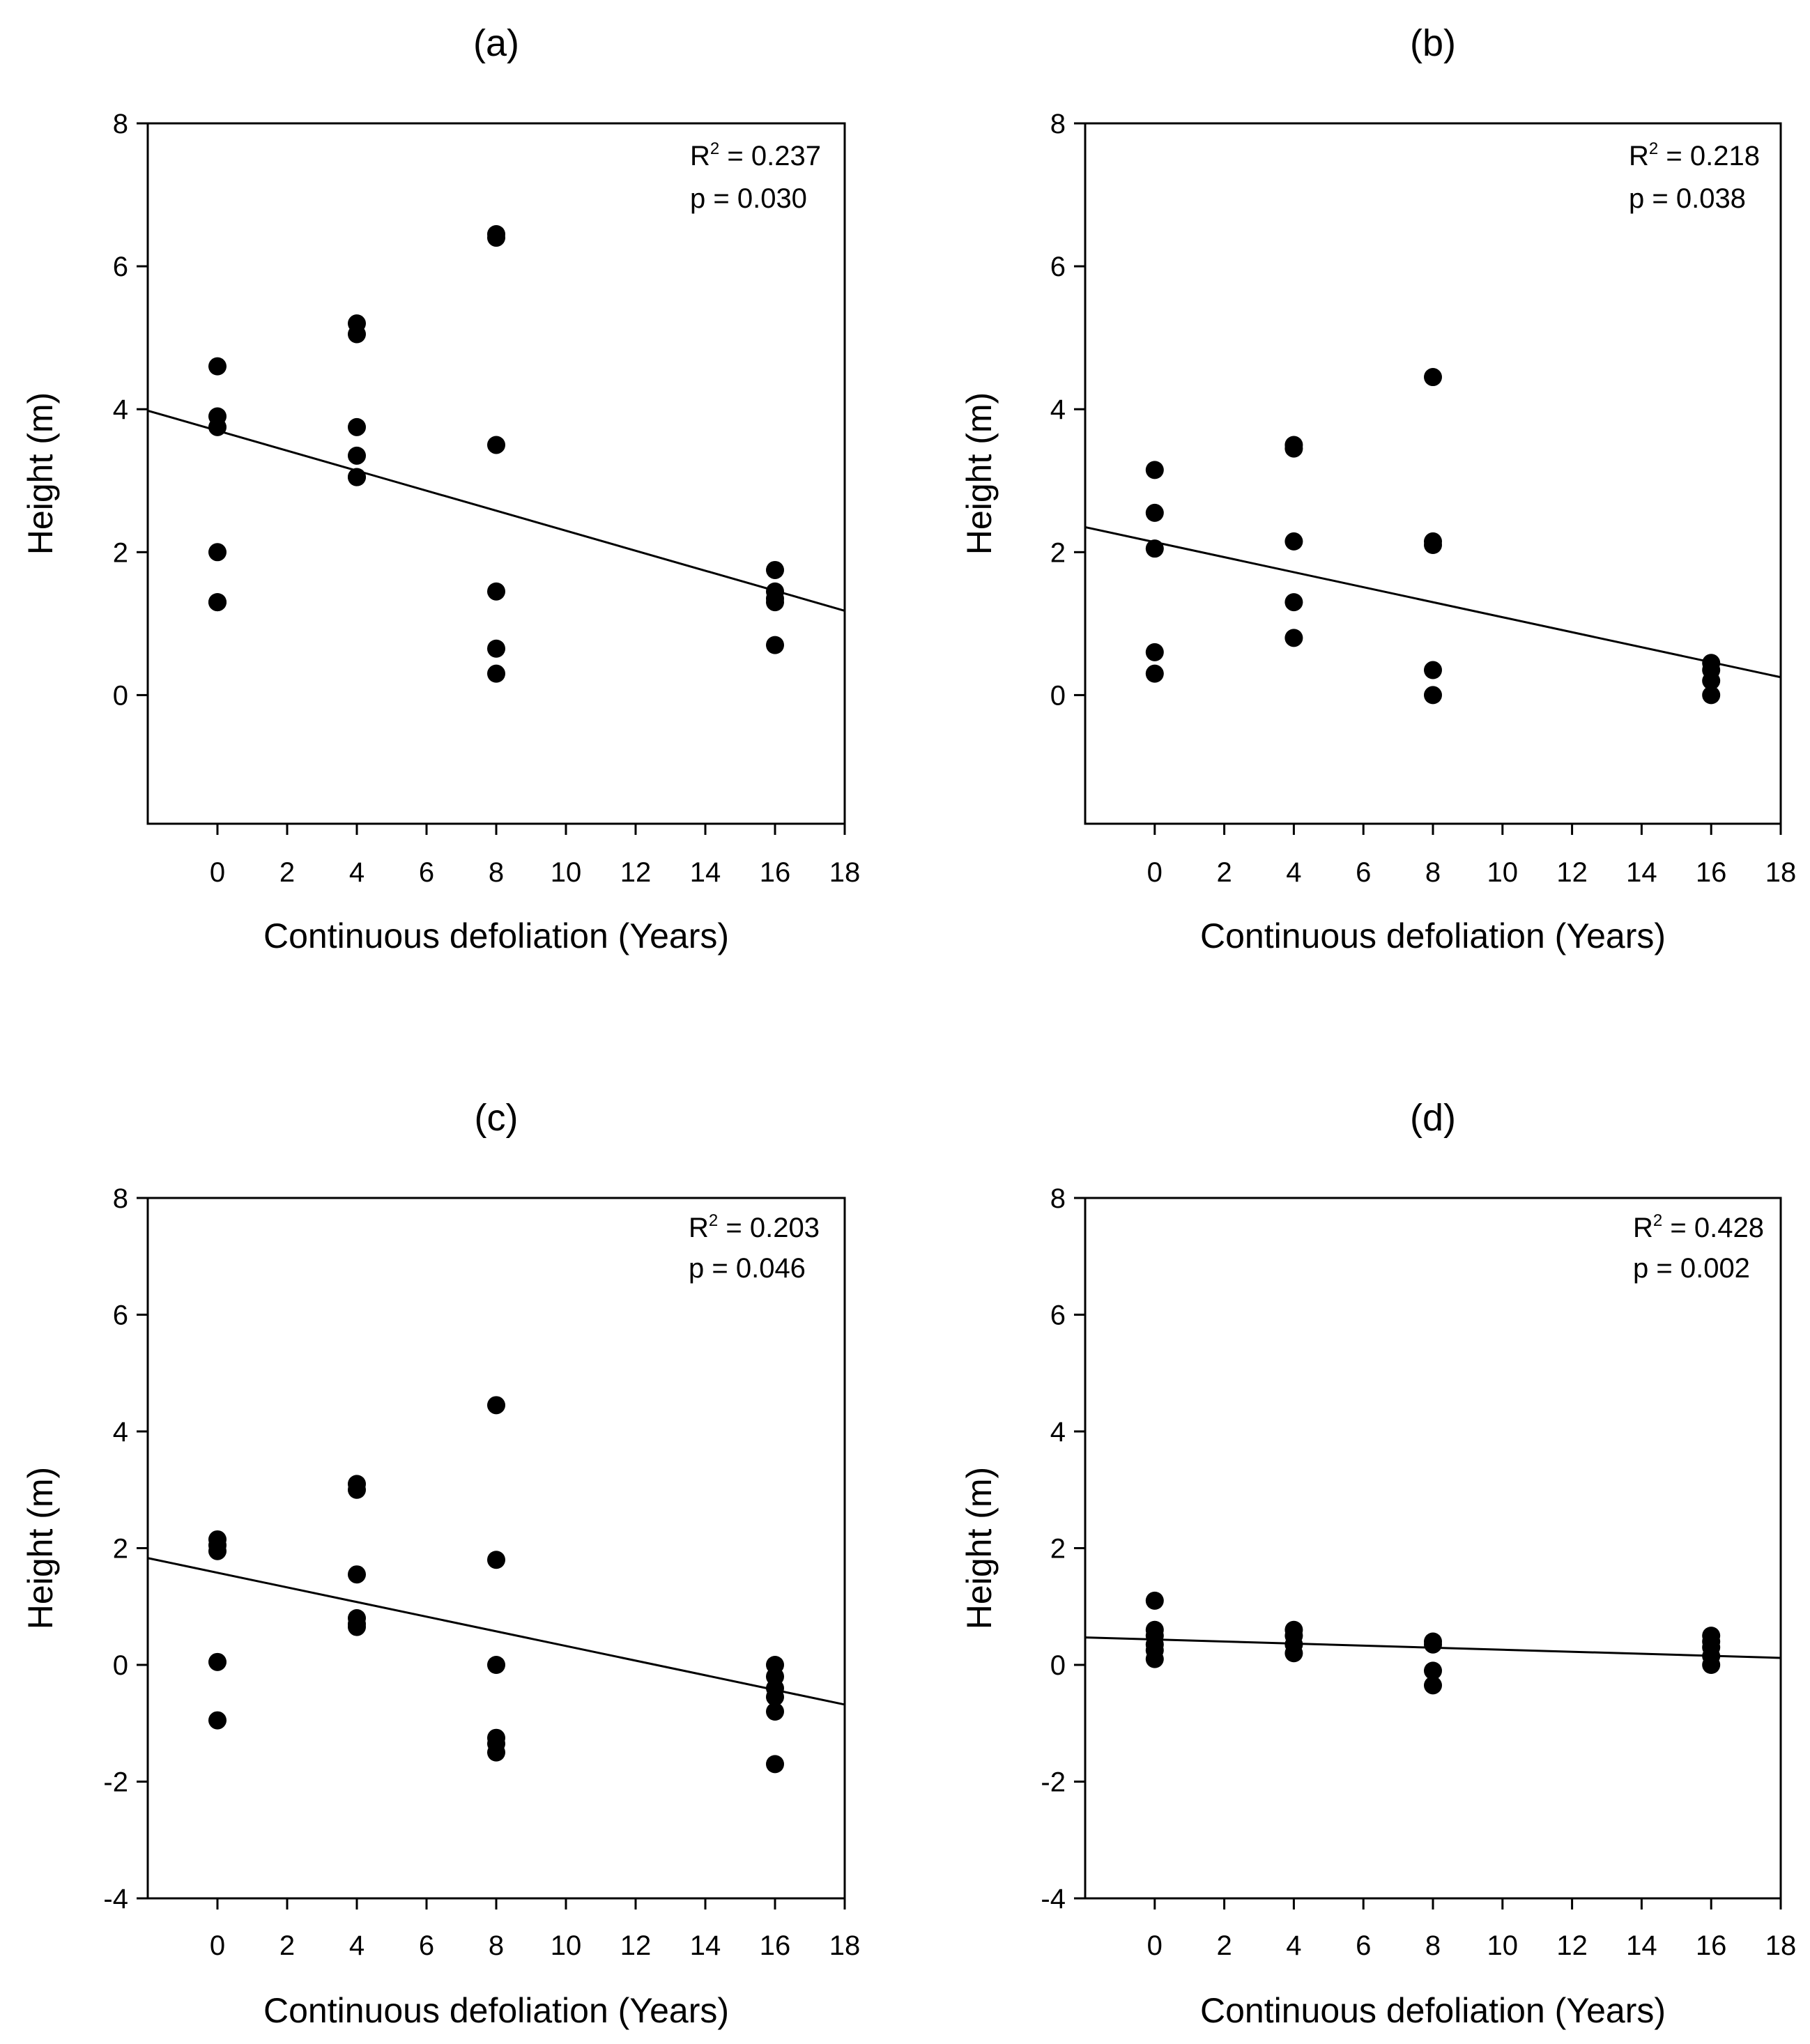  I want to click on panel-title: (d), so click(1433, 1118).